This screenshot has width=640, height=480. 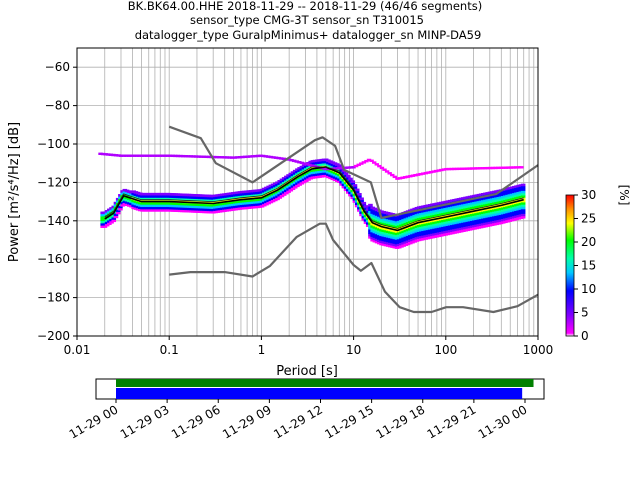 What do you see at coordinates (325, 389) in the screenshot?
I see `timeline-bars` at bounding box center [325, 389].